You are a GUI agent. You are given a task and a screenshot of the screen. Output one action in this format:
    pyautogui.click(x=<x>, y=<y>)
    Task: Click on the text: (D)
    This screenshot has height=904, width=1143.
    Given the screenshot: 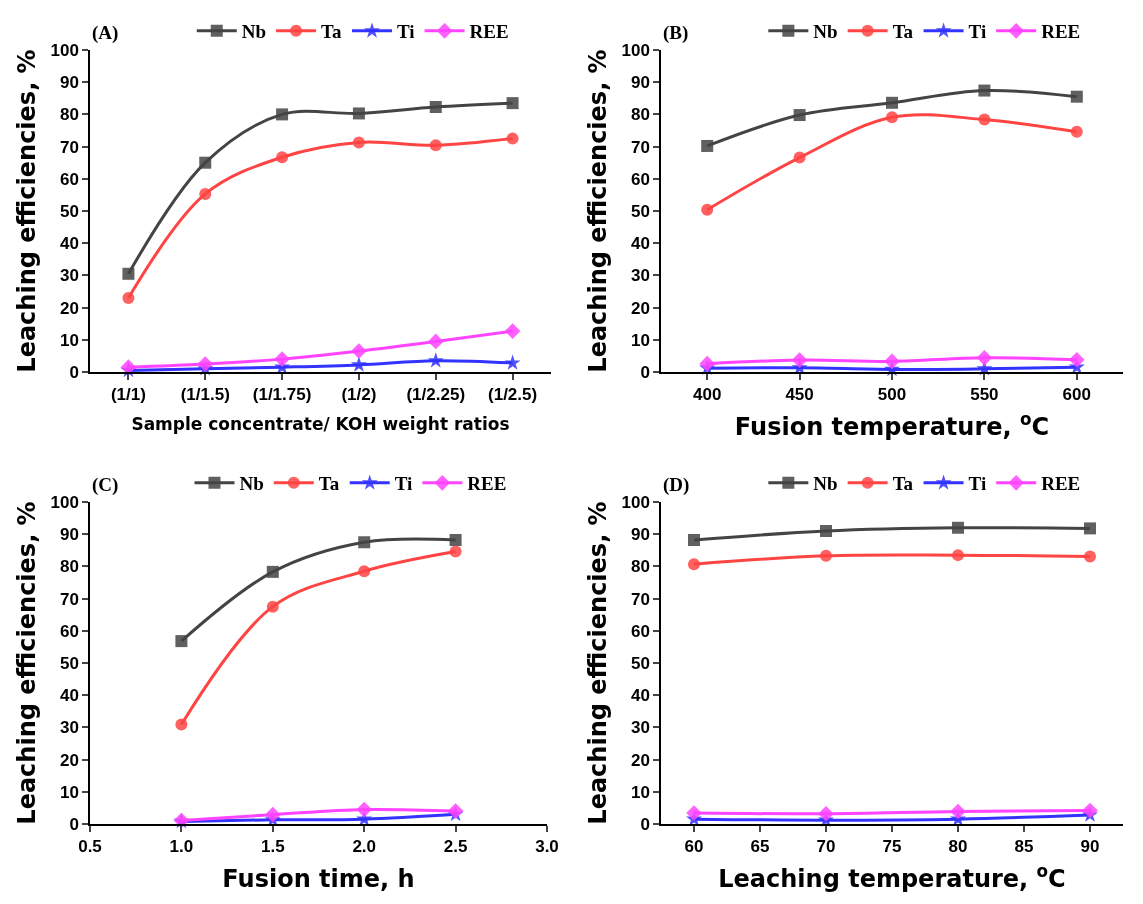 What is the action you would take?
    pyautogui.click(x=676, y=485)
    